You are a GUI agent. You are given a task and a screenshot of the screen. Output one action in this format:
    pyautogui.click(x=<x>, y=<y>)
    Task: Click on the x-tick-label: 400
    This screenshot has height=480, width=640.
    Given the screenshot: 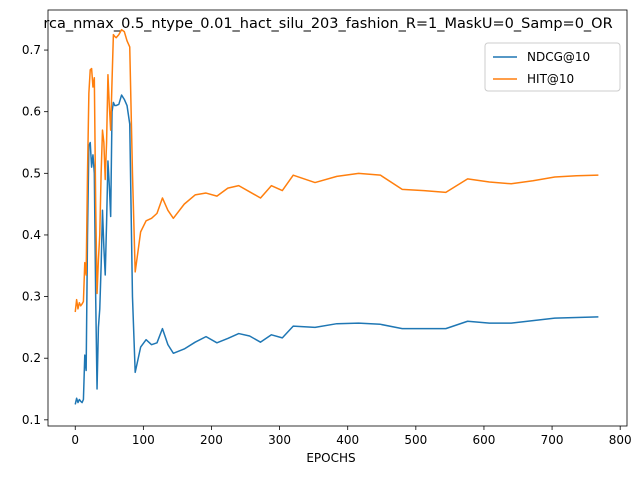 What is the action you would take?
    pyautogui.click(x=347, y=440)
    